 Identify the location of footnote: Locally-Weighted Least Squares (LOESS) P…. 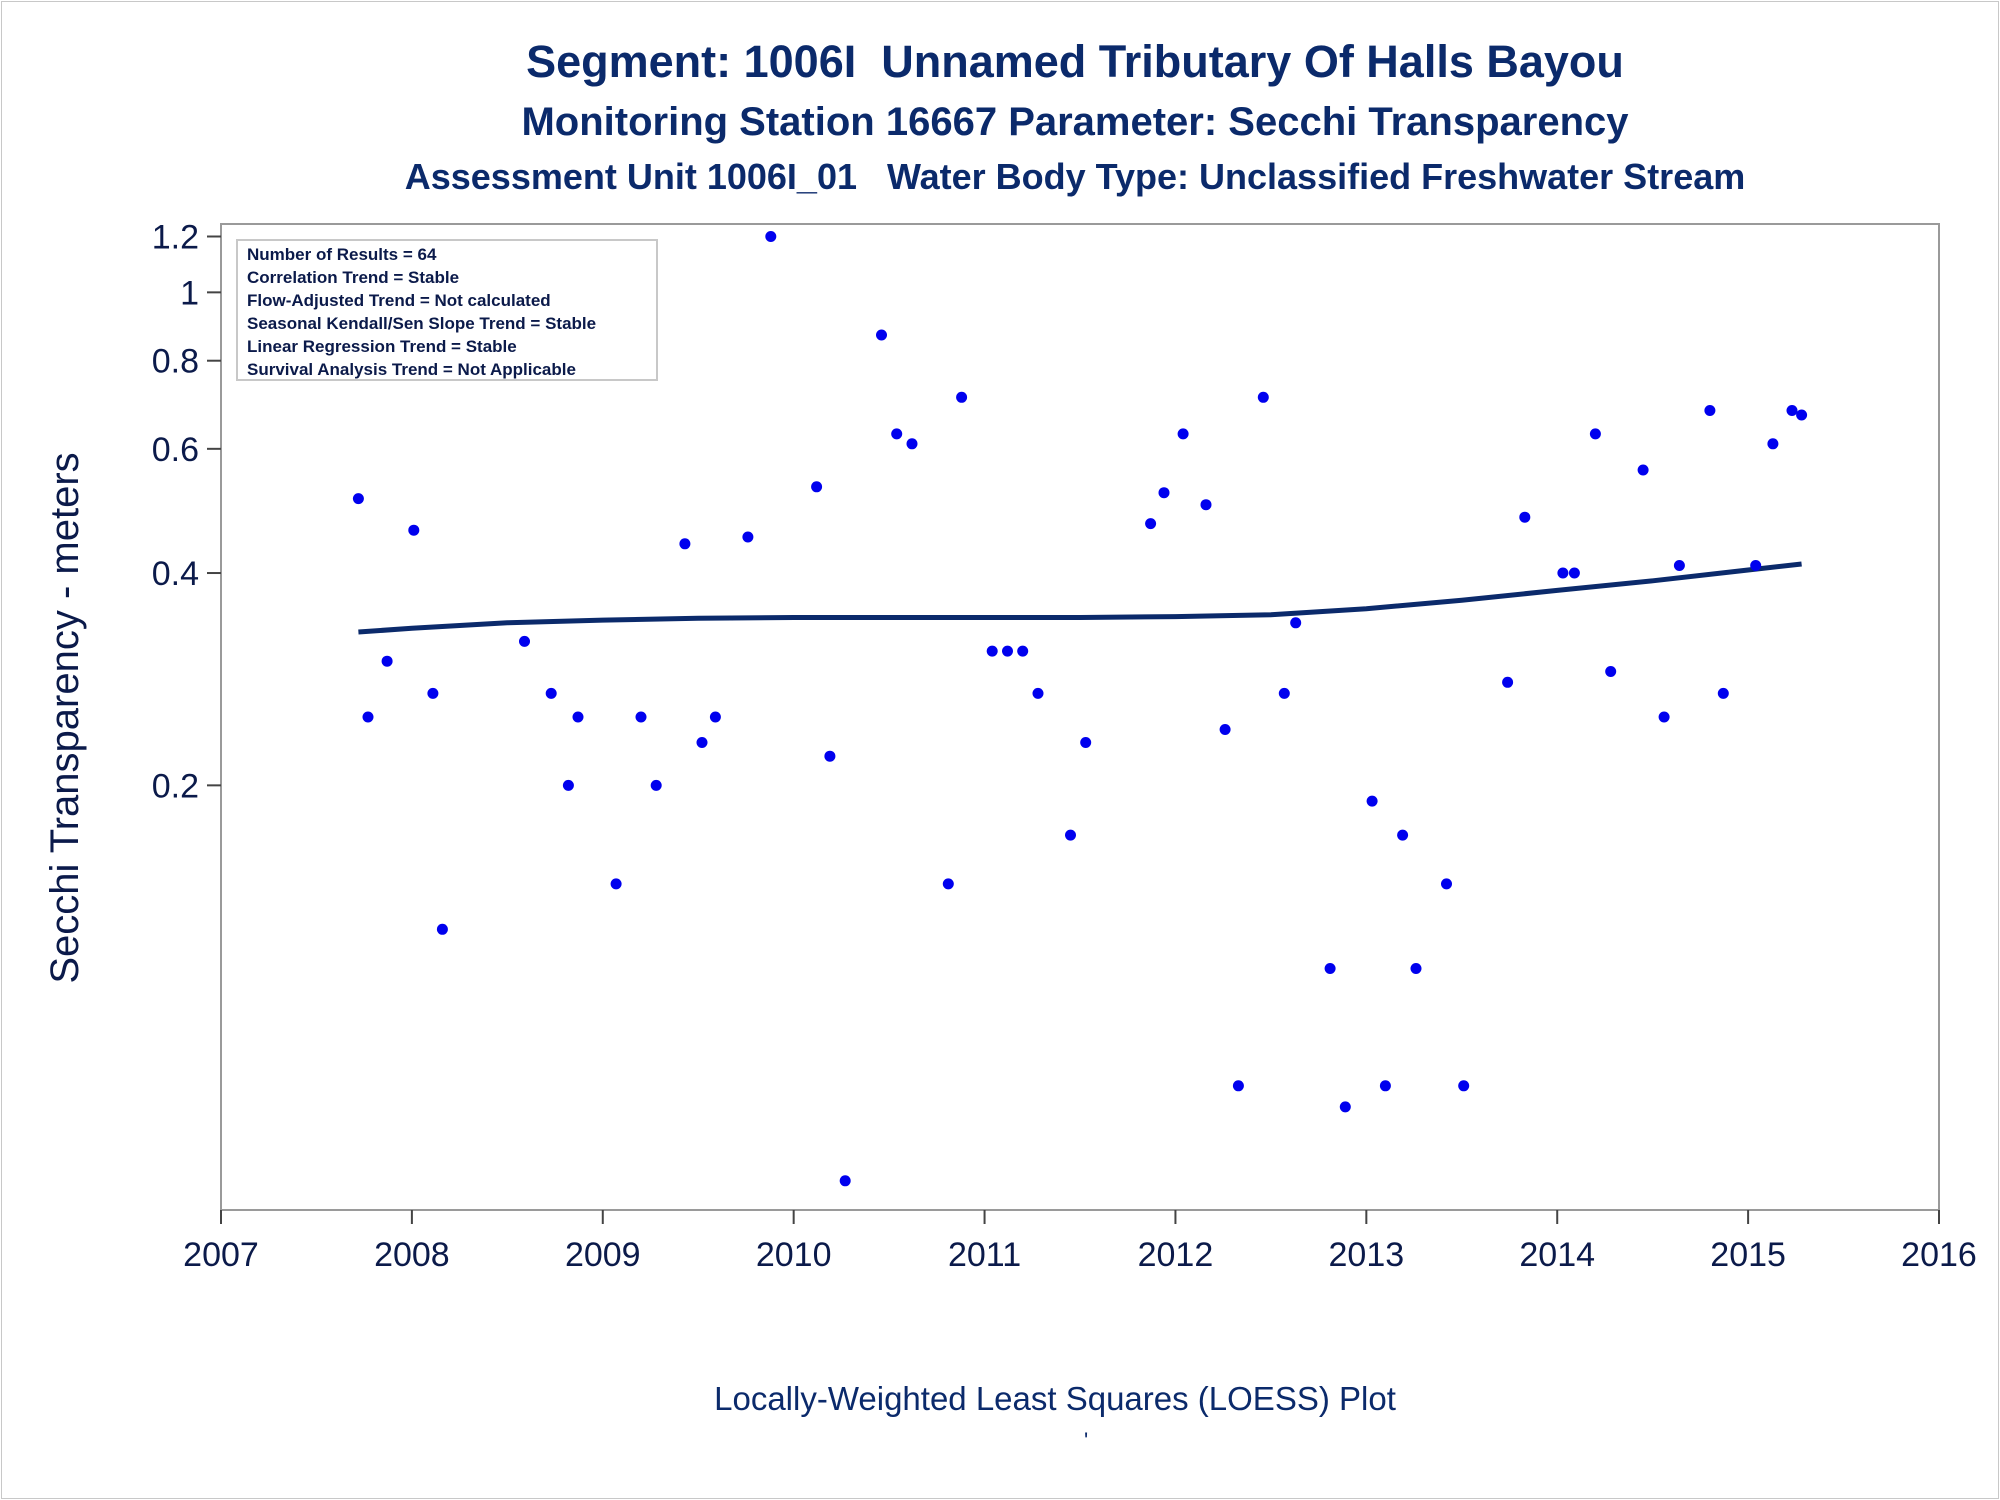
(1055, 1398).